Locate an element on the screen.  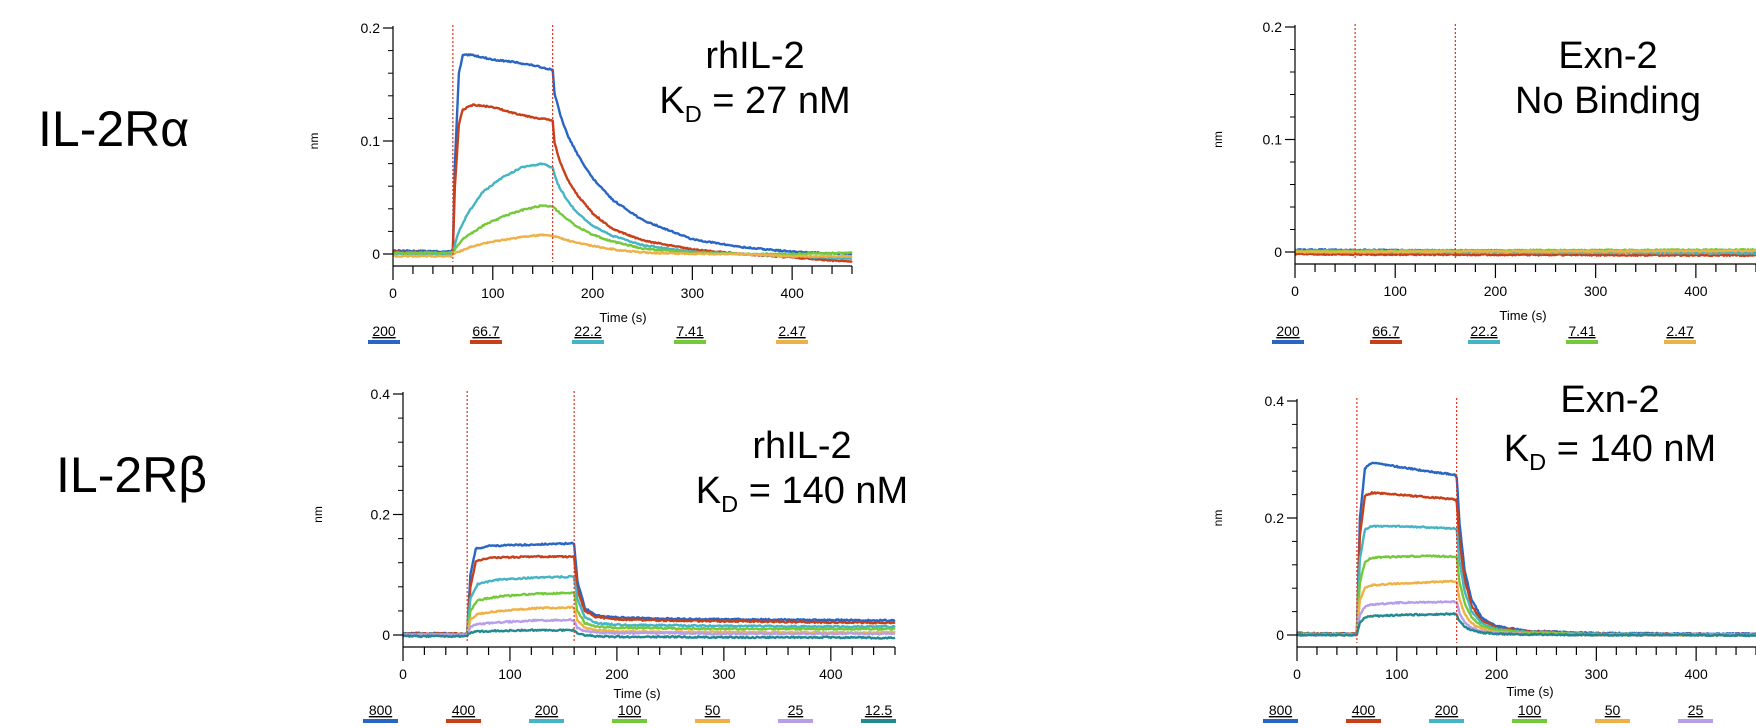
legend-label: 12.5 is located at coordinates (878, 710).